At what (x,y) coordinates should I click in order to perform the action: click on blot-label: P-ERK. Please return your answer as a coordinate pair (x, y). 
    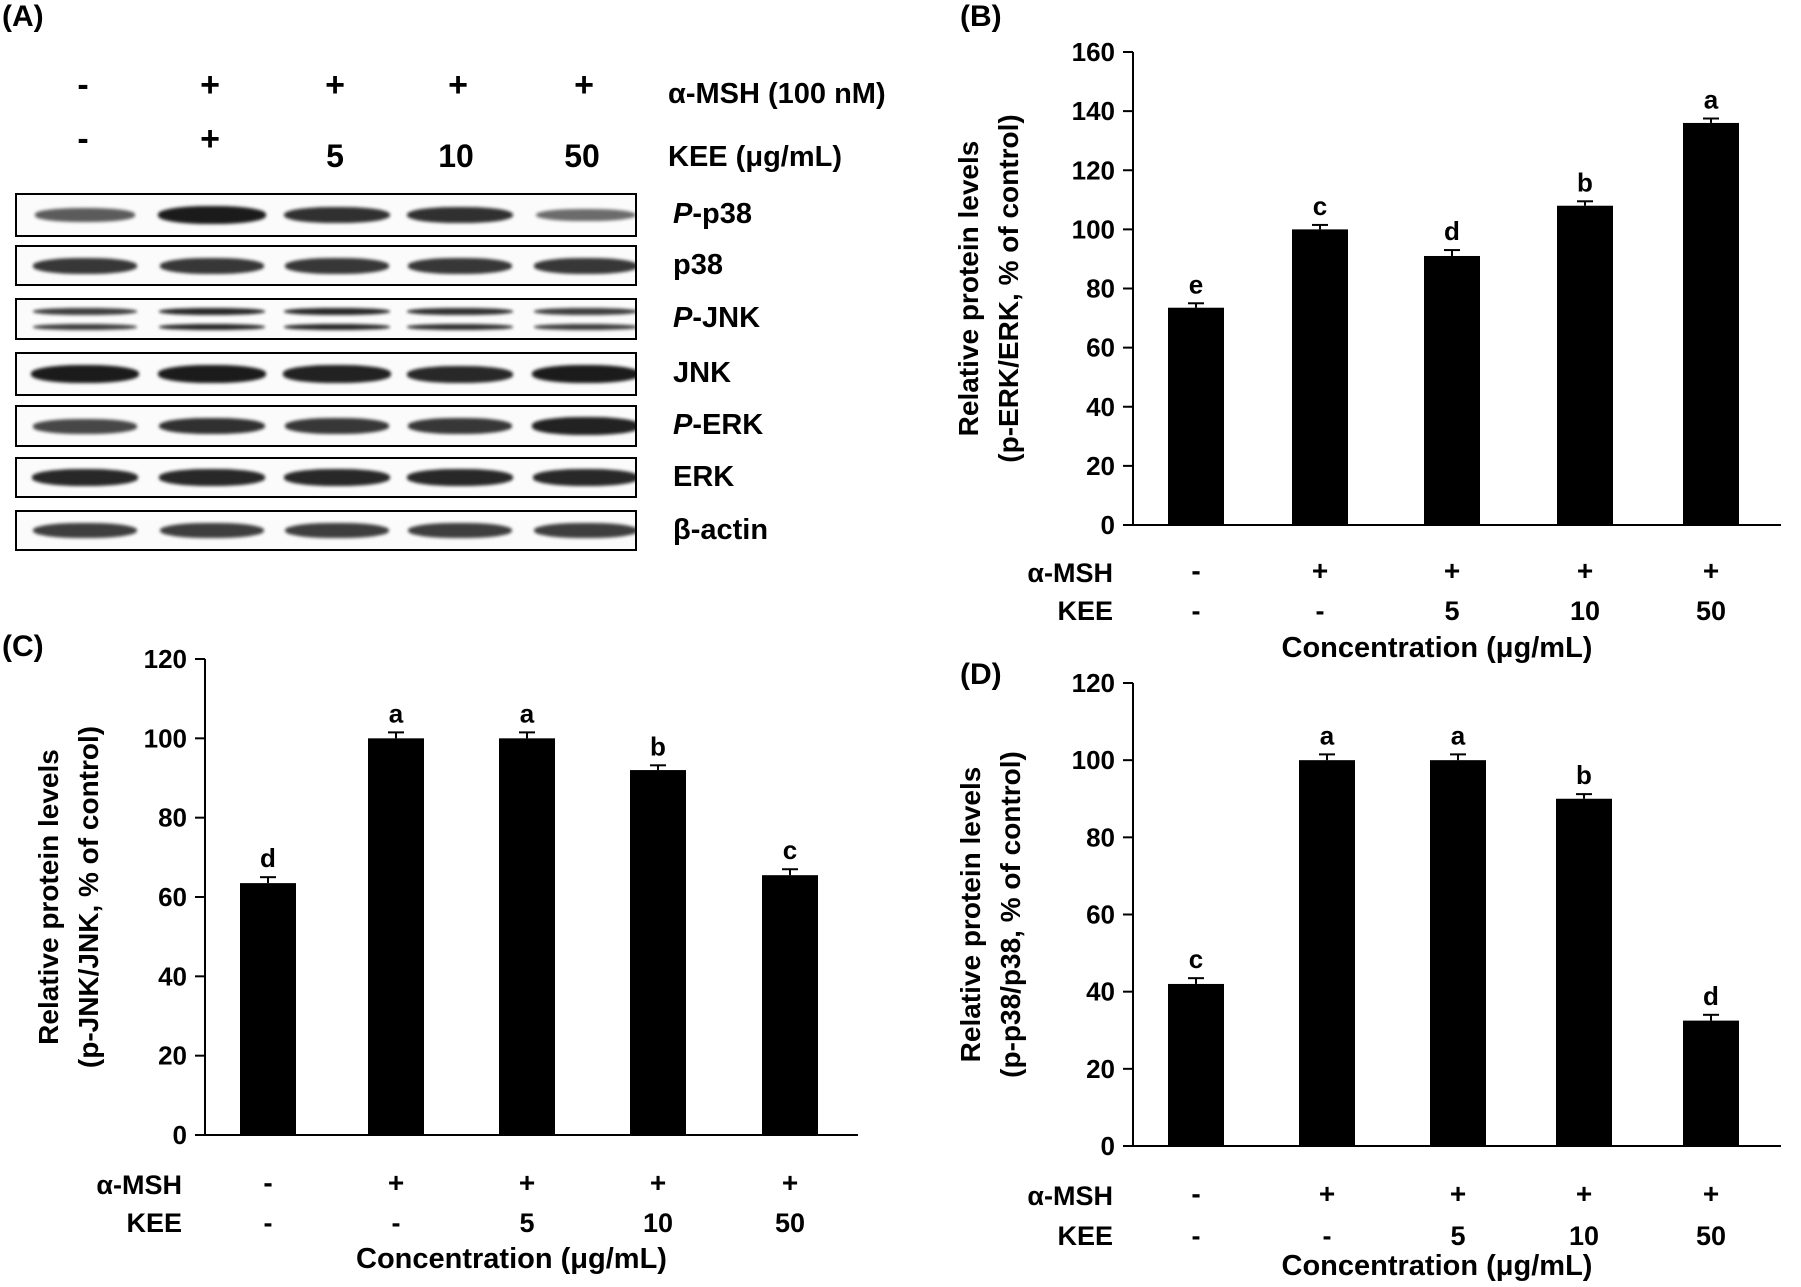
    Looking at the image, I should click on (718, 425).